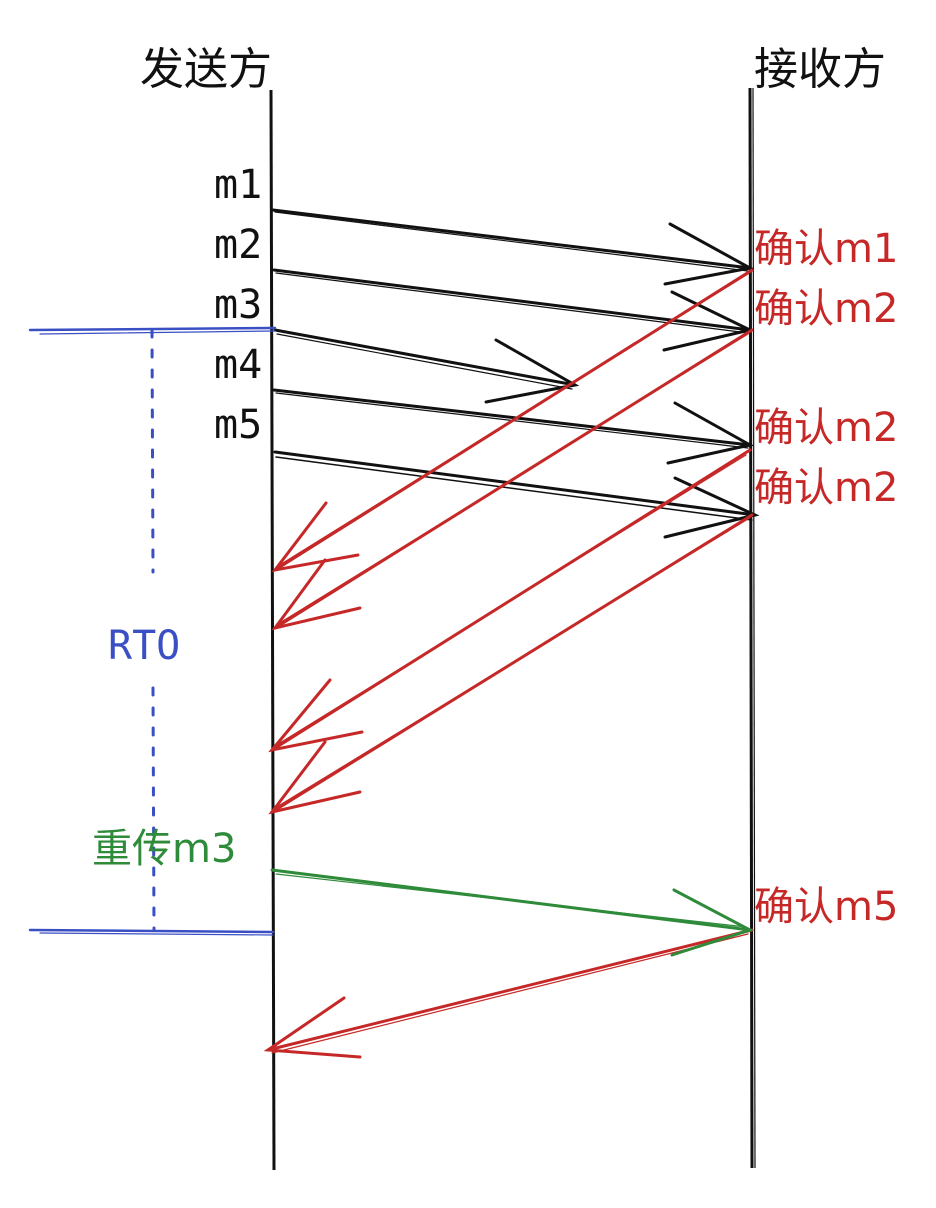  Describe the element at coordinates (144, 646) in the screenshot. I see `rto-label: RTO` at that location.